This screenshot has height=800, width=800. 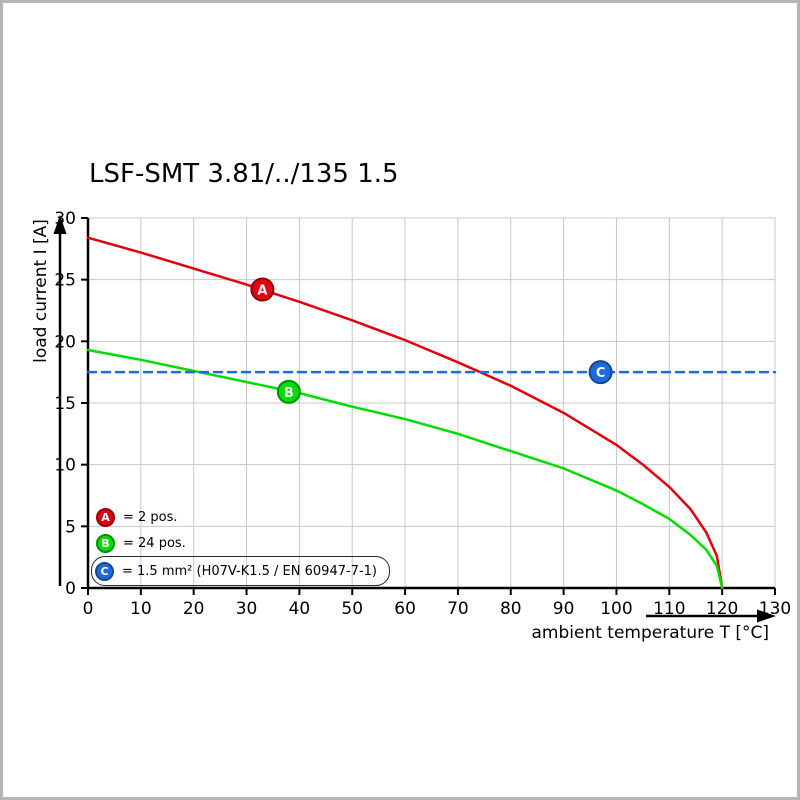 I want to click on legend-marker-c-icon: C, so click(x=104, y=571).